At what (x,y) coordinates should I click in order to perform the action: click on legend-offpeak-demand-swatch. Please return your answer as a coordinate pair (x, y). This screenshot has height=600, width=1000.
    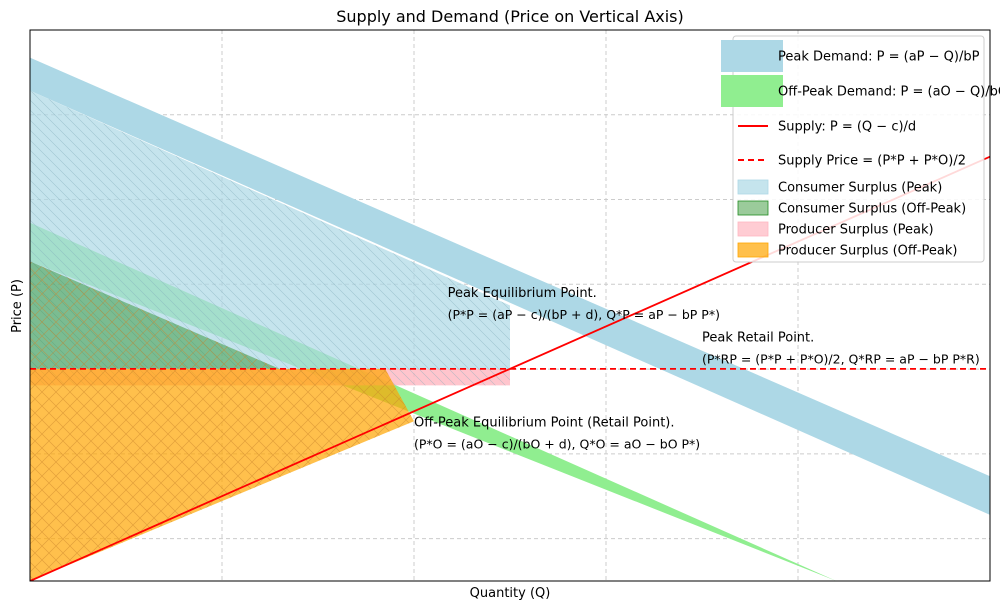
    Looking at the image, I should click on (752, 91).